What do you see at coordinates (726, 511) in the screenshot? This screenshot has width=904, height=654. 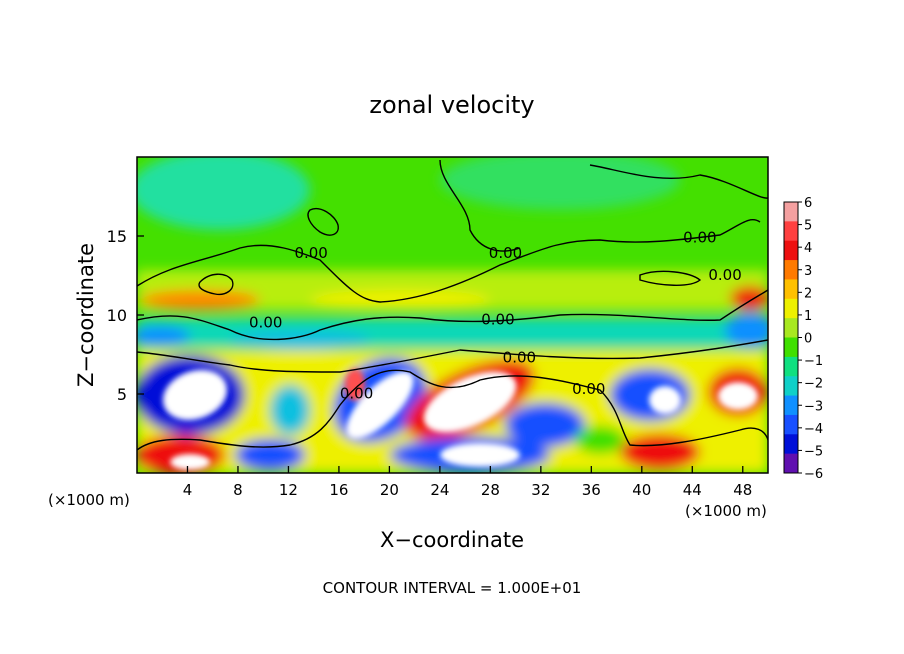 I see `x-scale-note-right: (×1000 m)` at bounding box center [726, 511].